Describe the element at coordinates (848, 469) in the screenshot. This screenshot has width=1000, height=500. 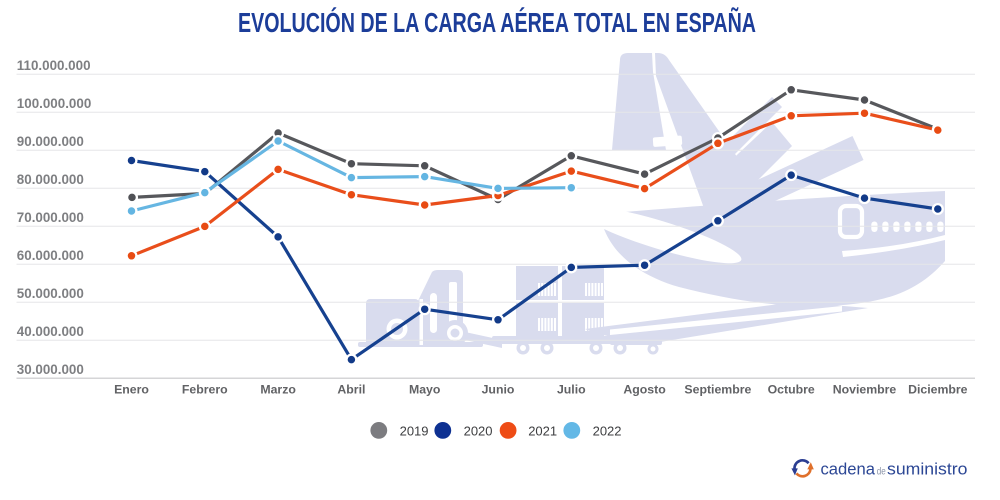
I see `svg-text: cadena` at that location.